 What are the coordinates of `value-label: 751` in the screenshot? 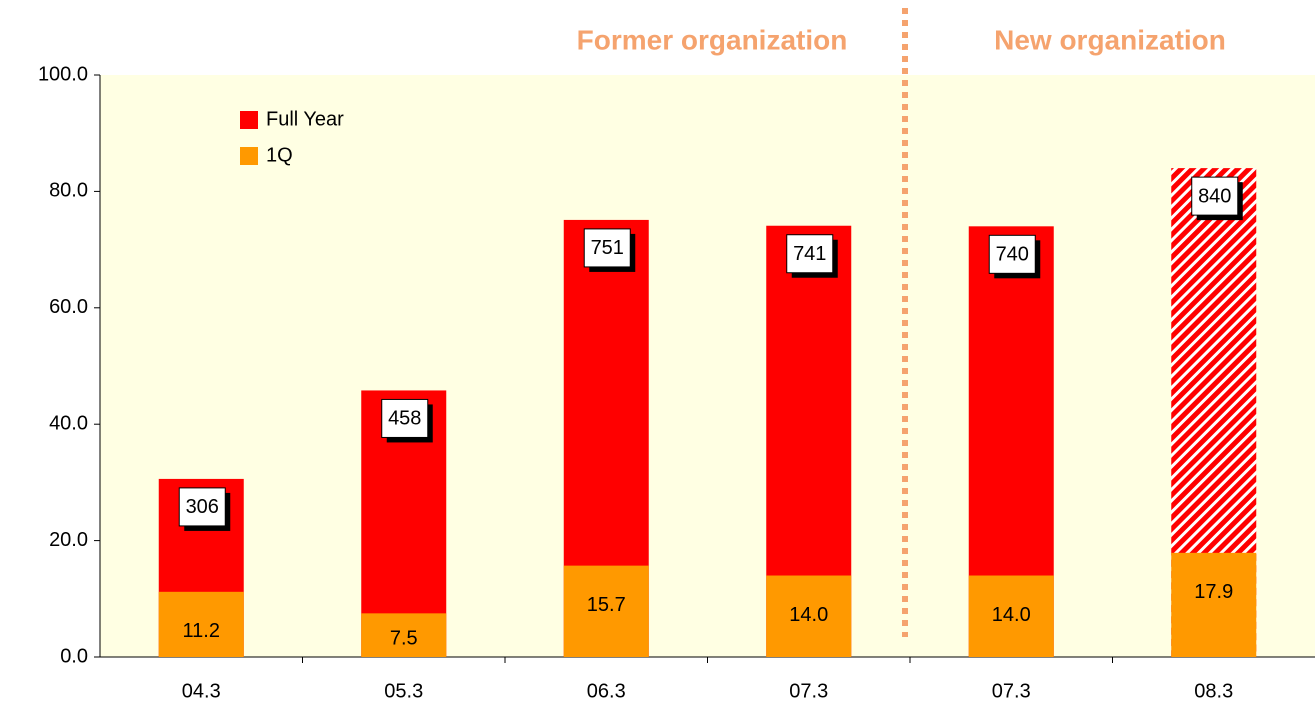 It's located at (607, 248).